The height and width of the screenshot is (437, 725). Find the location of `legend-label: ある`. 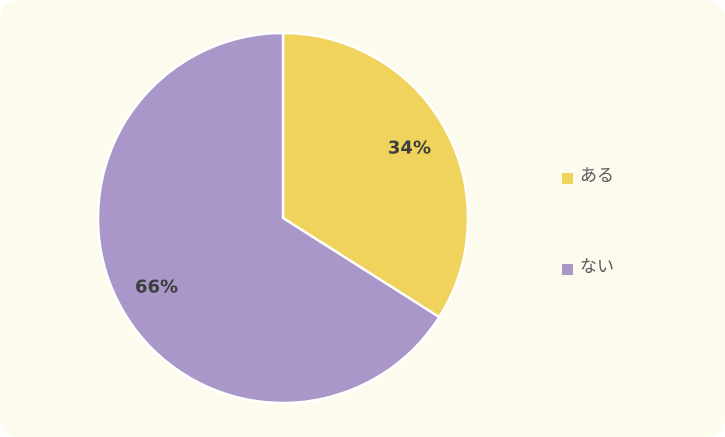

legend-label: ある is located at coordinates (597, 176).